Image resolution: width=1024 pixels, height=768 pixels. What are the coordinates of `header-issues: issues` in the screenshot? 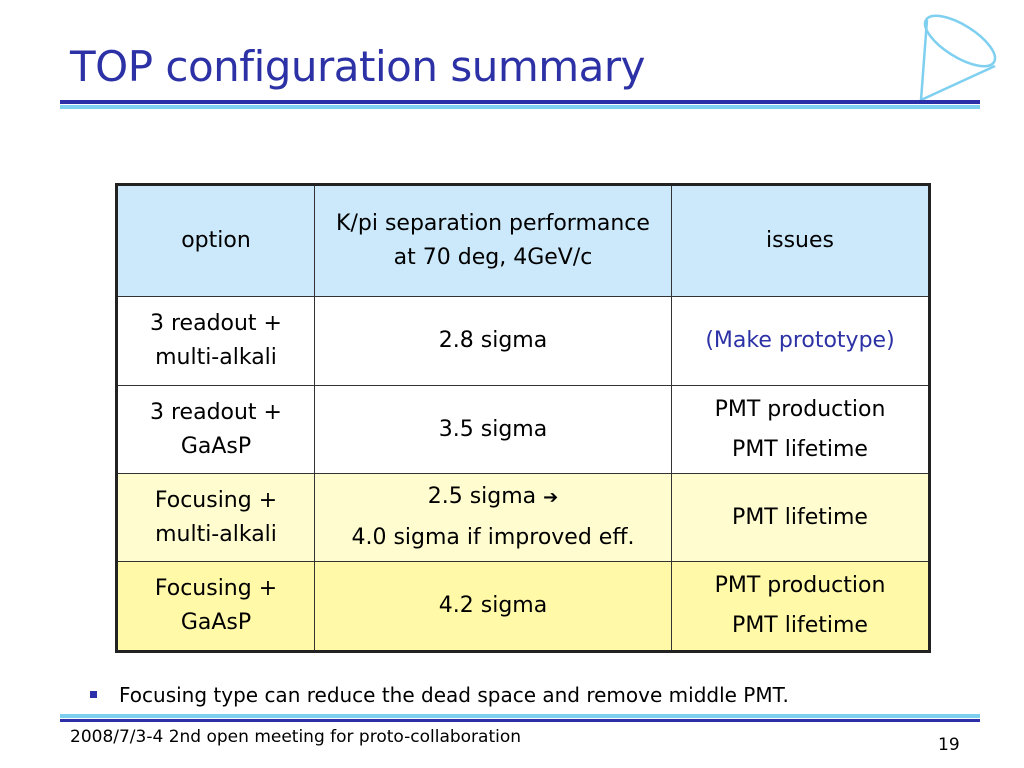 It's located at (800, 240).